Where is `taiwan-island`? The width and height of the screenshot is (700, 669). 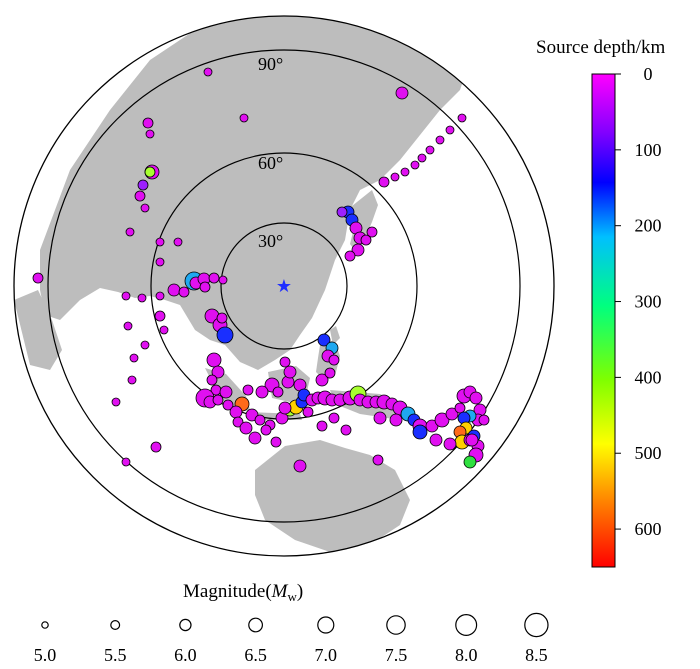 taiwan-island is located at coordinates (335, 335).